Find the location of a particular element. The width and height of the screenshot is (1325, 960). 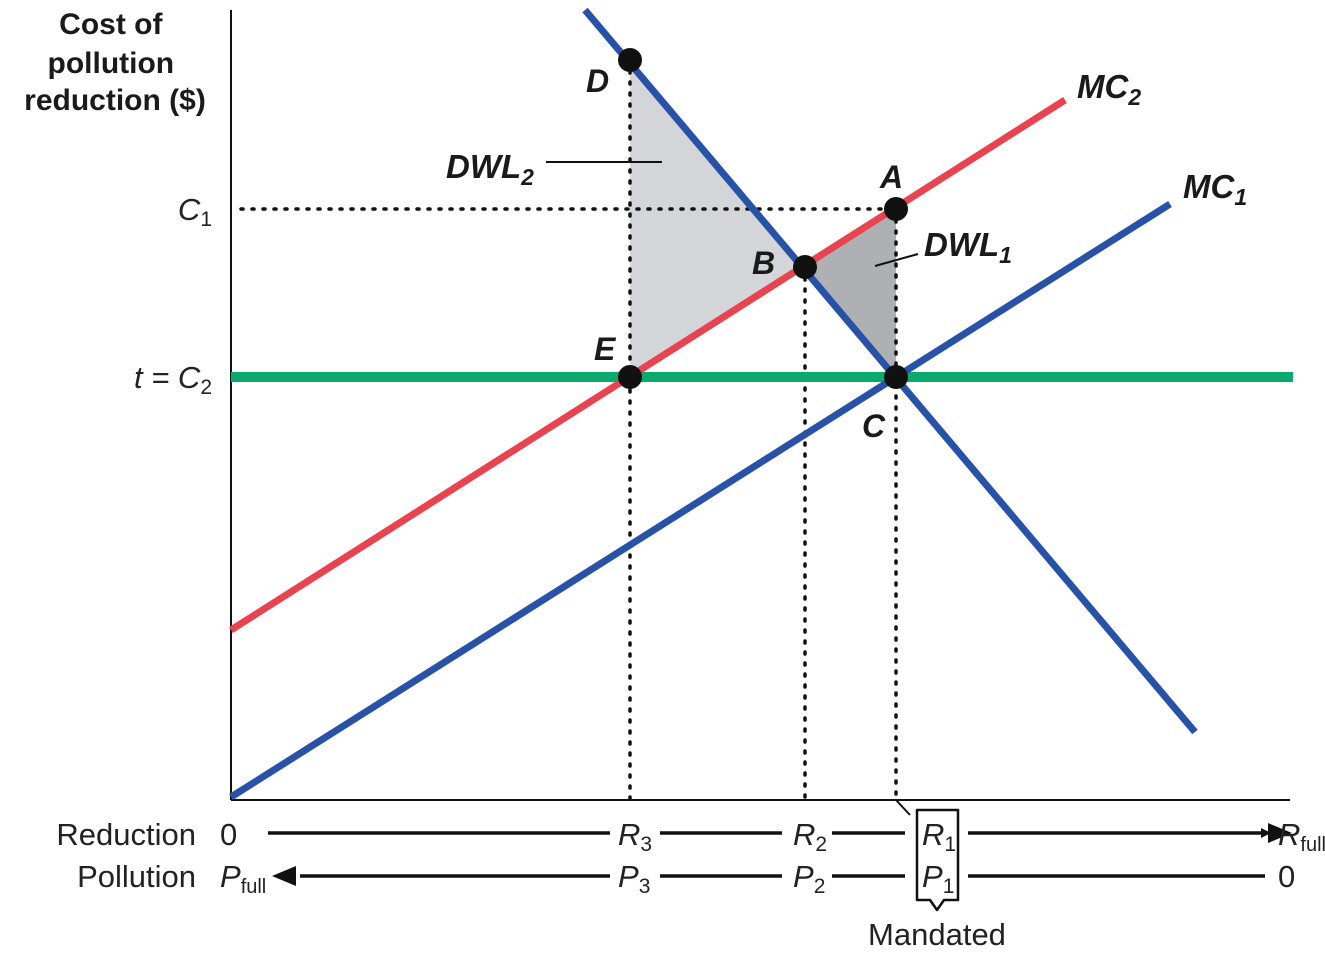

p-full-tick-label: Pfull is located at coordinates (243, 878).